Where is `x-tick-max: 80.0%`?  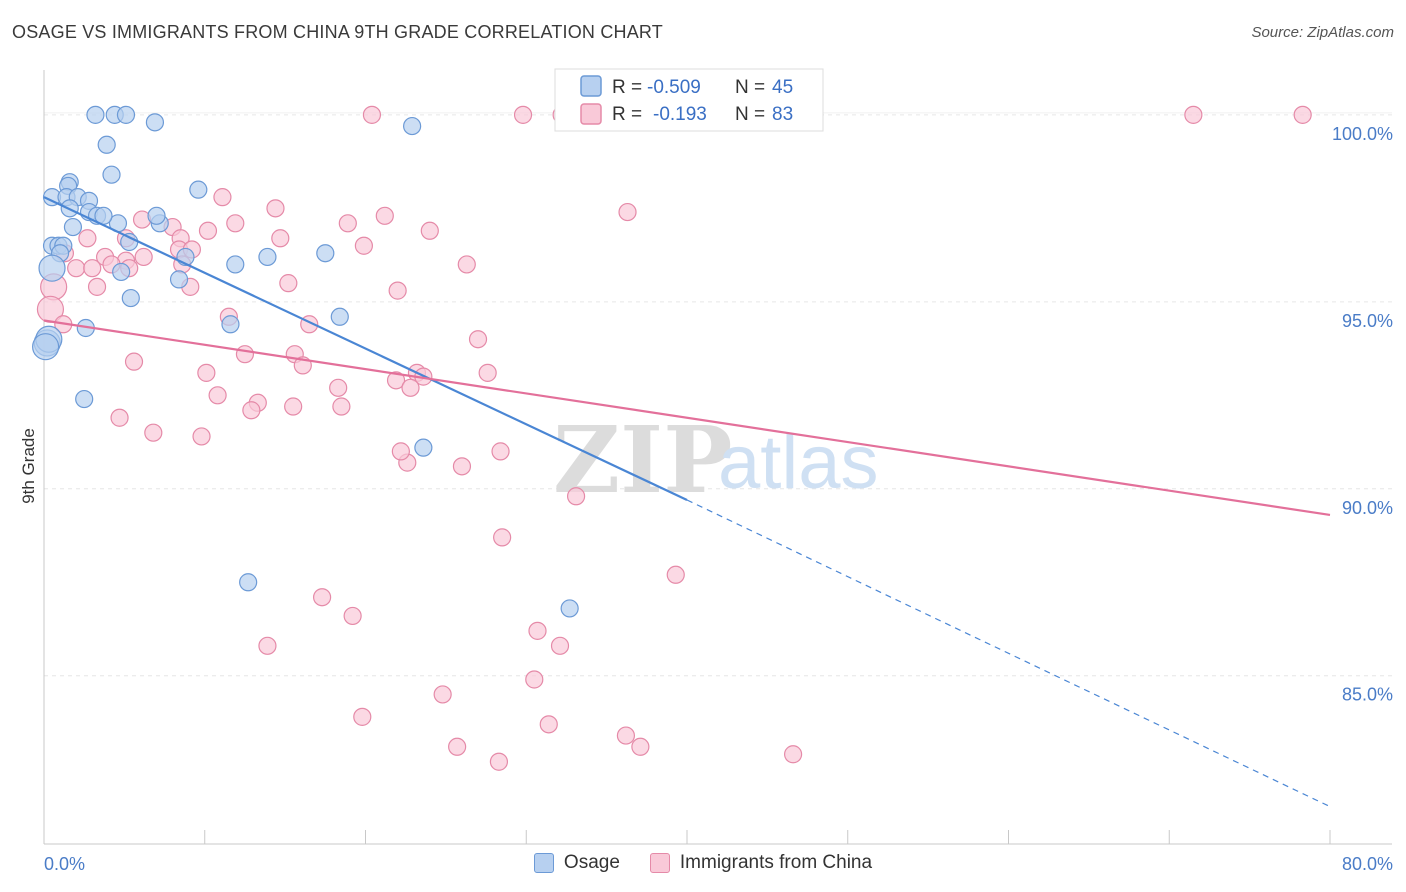
x-tick-max: 80.0% is located at coordinates (1367, 864).